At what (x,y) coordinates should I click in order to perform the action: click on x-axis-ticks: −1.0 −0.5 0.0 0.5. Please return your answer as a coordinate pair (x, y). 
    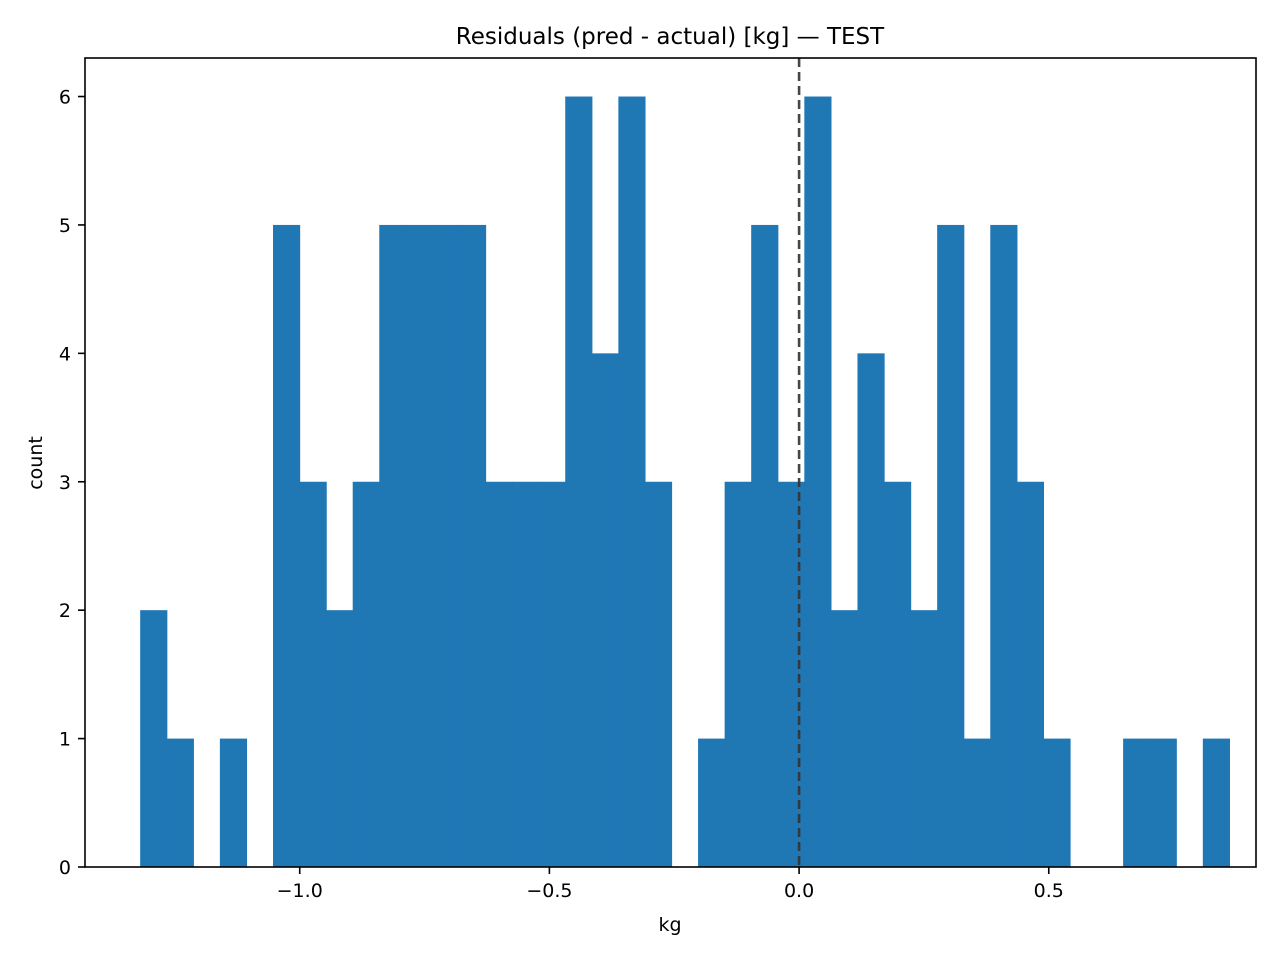
    Looking at the image, I should click on (670, 884).